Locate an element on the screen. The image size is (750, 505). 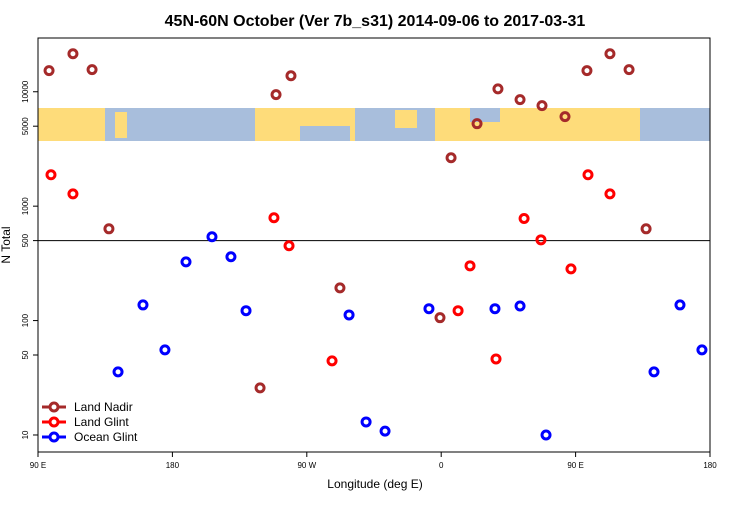
legend-item: Land Glint is located at coordinates (85, 422).